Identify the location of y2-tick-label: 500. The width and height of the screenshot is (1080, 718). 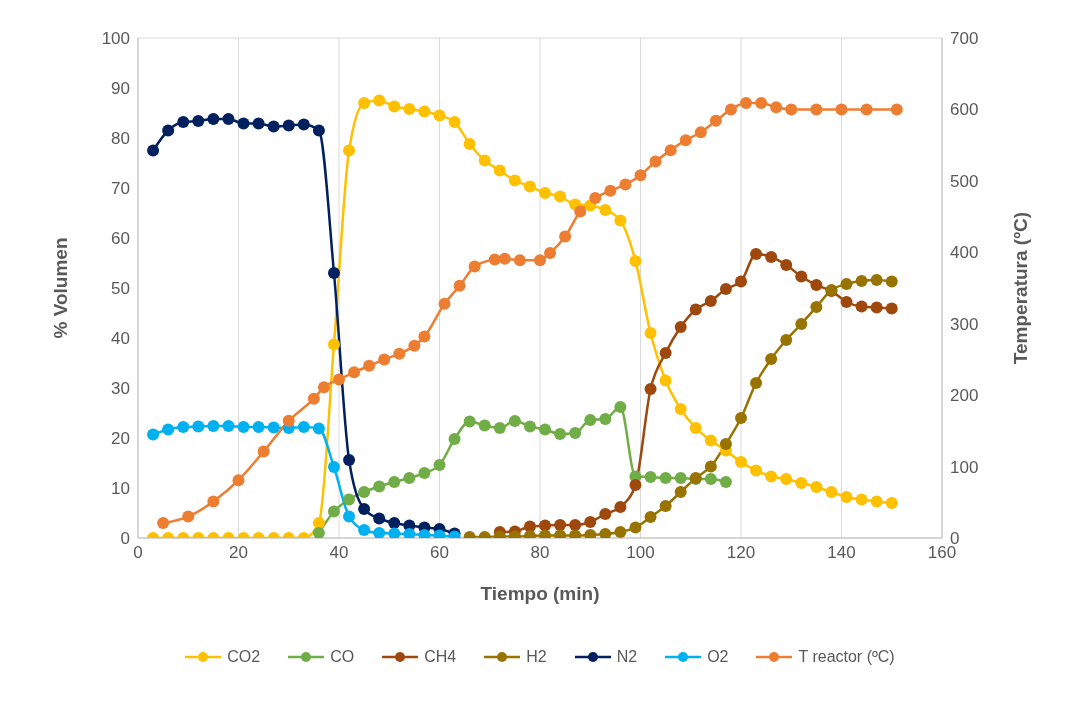
(964, 181).